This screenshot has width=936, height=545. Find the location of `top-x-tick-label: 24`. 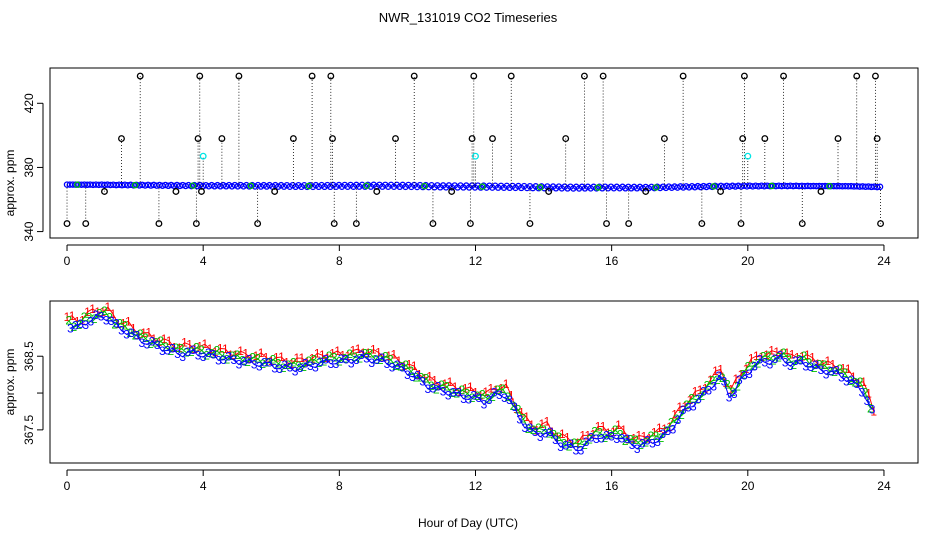

top-x-tick-label: 24 is located at coordinates (884, 261).